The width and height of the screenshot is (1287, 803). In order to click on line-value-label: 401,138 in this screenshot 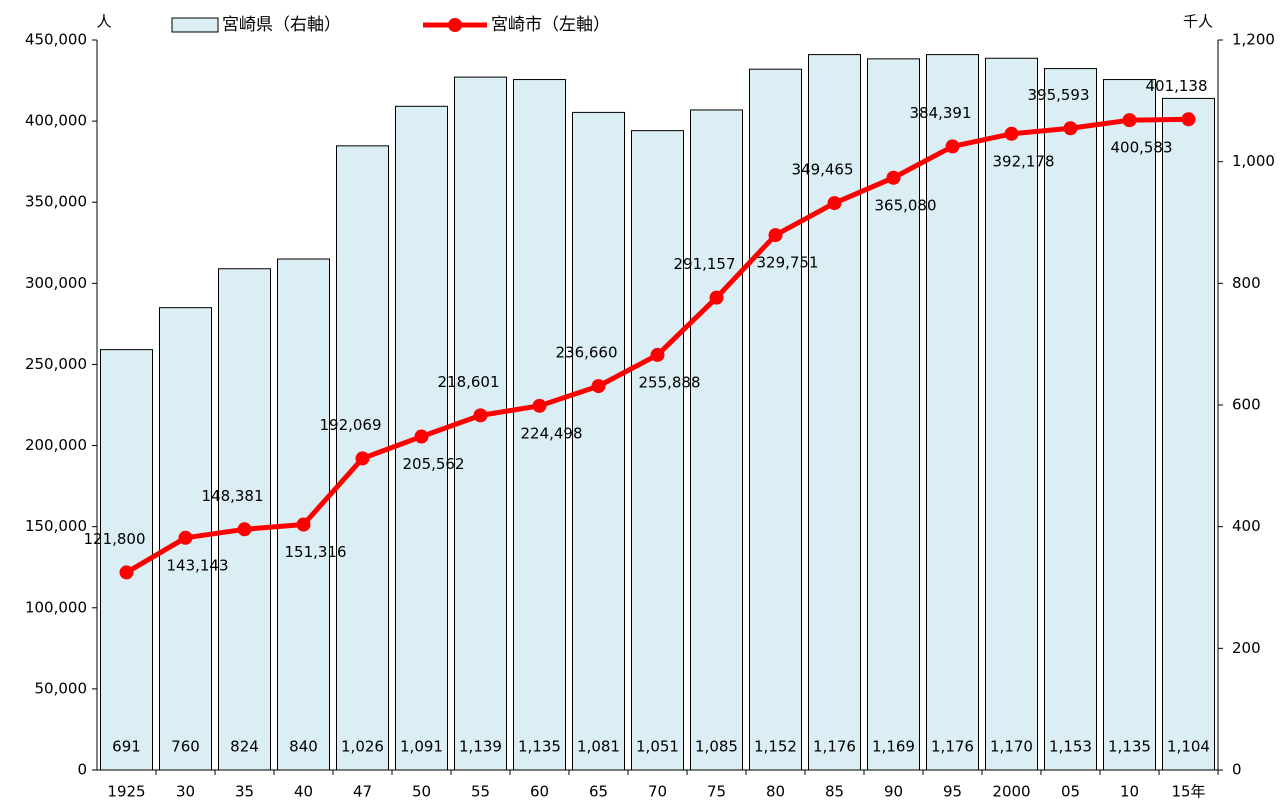, I will do `click(1176, 86)`.